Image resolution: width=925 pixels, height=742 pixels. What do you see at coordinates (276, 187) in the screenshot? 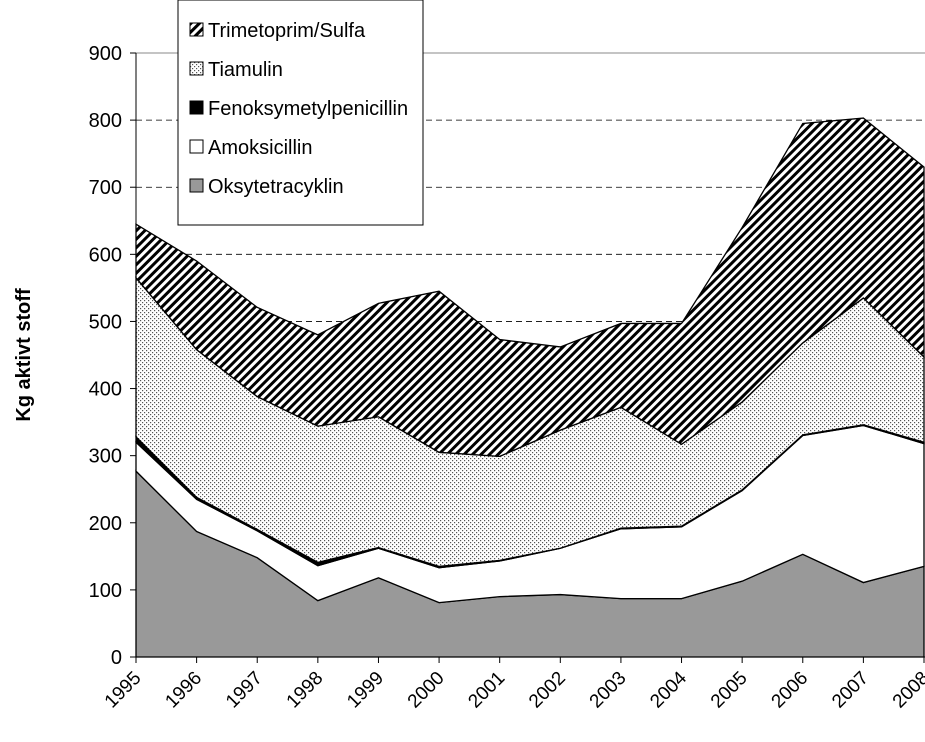
I see `legend-label: Oksytetracyklin` at bounding box center [276, 187].